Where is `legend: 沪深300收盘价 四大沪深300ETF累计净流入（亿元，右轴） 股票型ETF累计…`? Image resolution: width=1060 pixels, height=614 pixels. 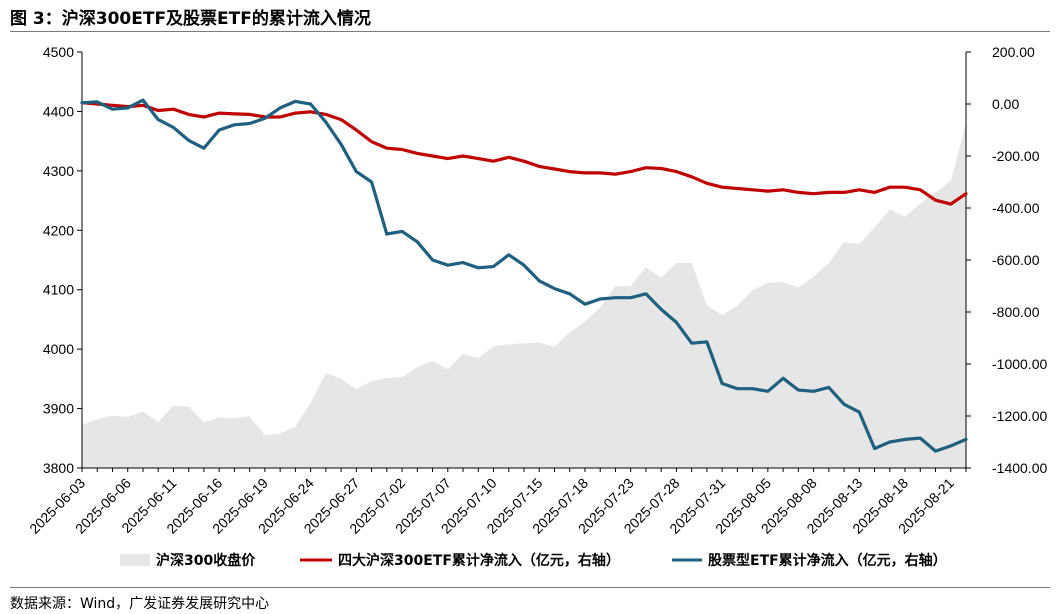 legend: 沪深300收盘价 四大沪深300ETF累计净流入（亿元，右轴） 股票型ETF累计… is located at coordinates (533, 560).